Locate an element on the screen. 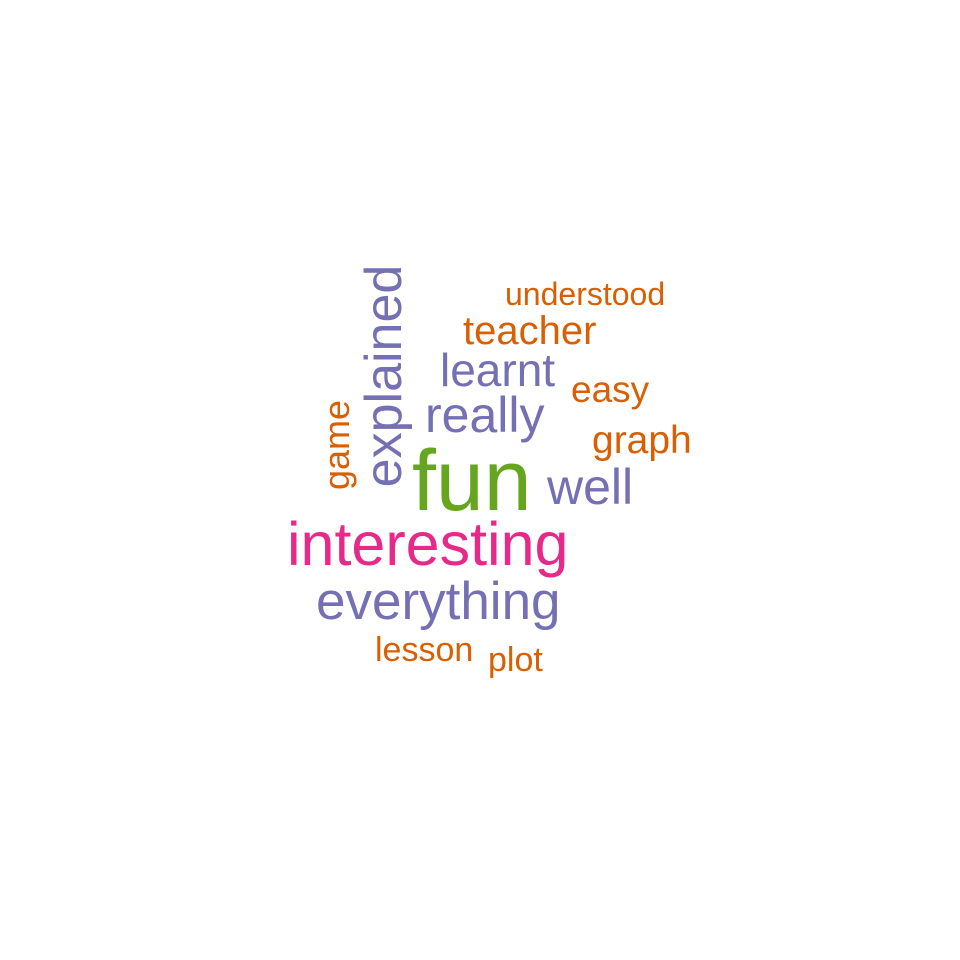 This screenshot has width=960, height=960. word-lesson: lesson is located at coordinates (424, 650).